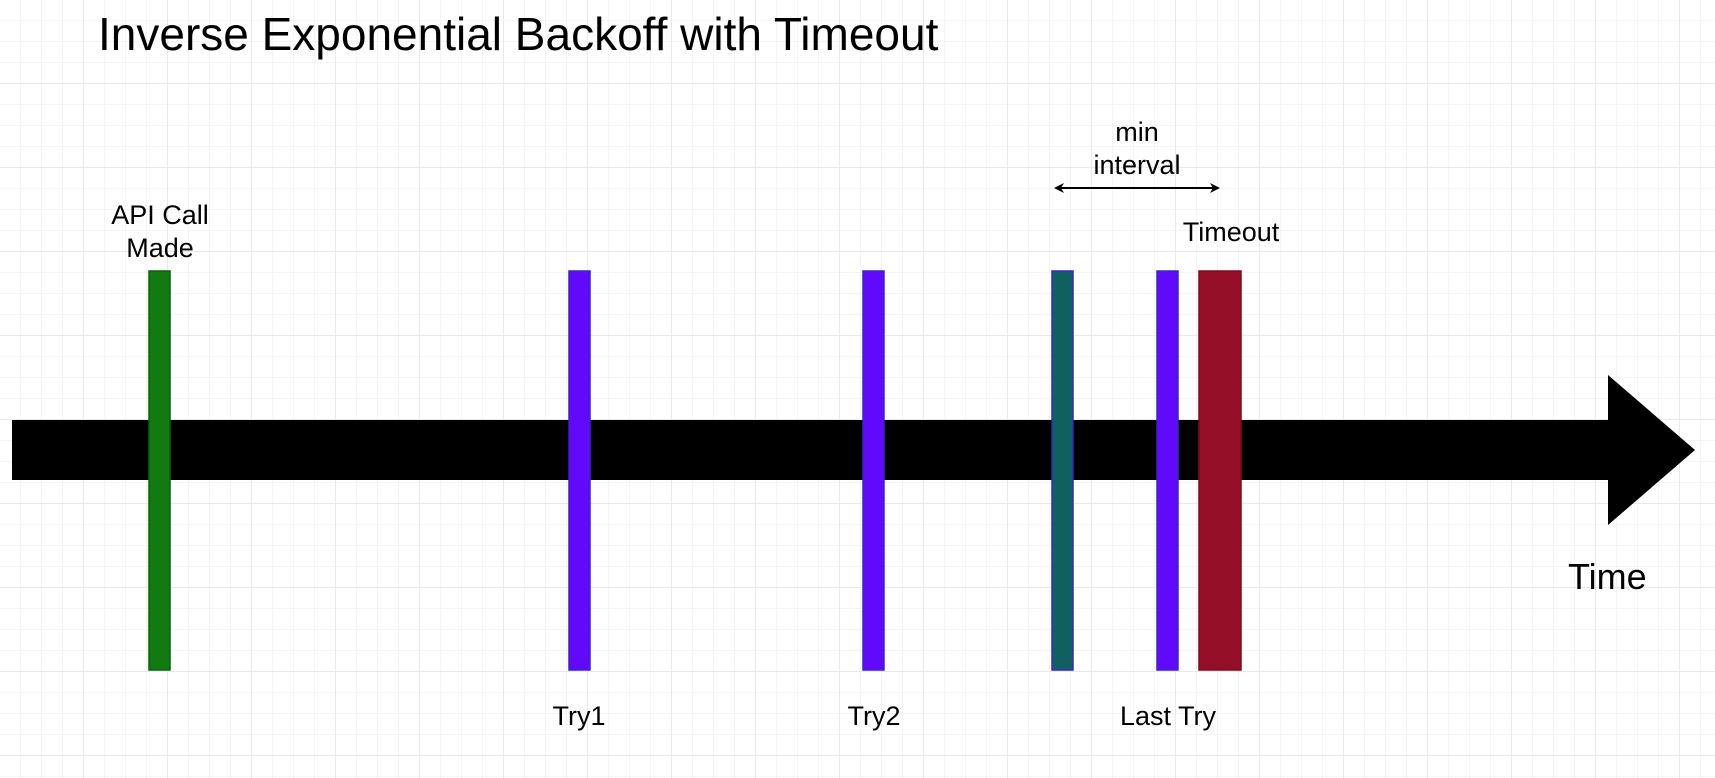  What do you see at coordinates (1167, 470) in the screenshot?
I see `last-try-bar` at bounding box center [1167, 470].